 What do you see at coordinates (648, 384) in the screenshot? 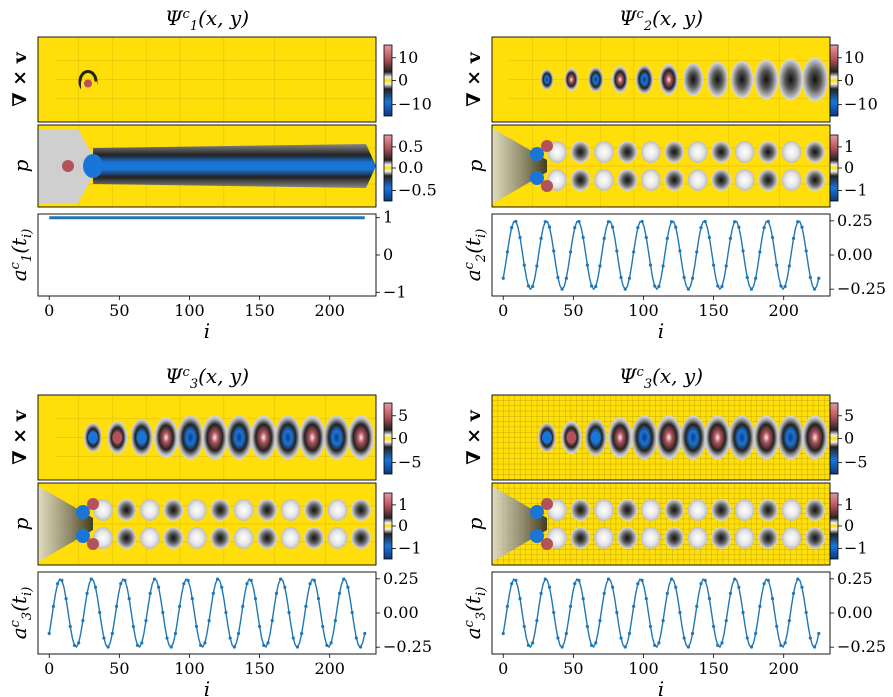
I see `label-part: 3` at bounding box center [648, 384].